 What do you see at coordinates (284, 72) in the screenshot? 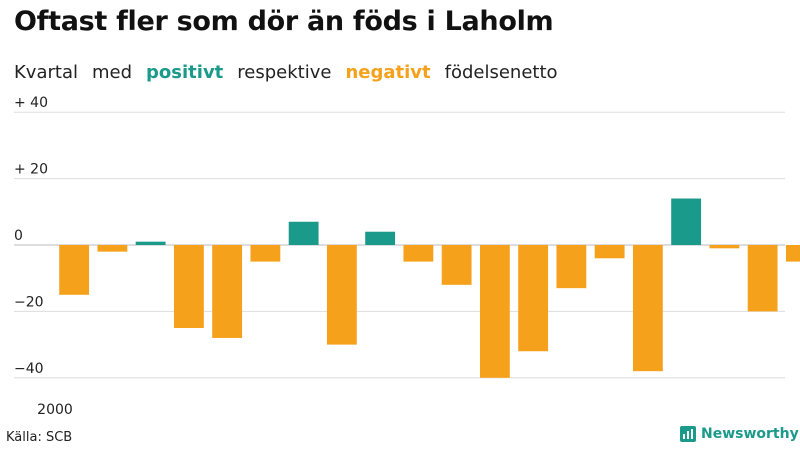
I see `subtitle-word-respectively: respektive` at bounding box center [284, 72].